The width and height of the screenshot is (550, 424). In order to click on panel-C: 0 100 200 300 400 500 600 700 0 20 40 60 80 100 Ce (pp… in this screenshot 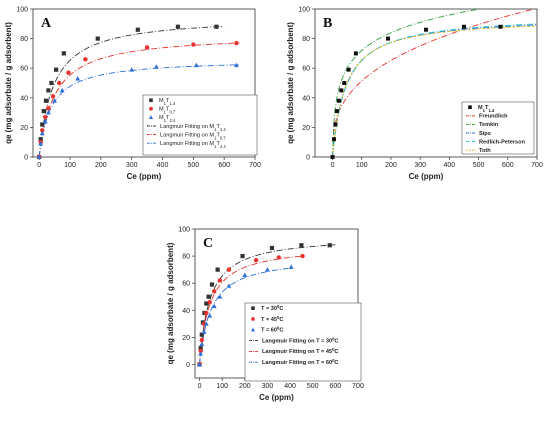, I will do `click(265, 315)`.